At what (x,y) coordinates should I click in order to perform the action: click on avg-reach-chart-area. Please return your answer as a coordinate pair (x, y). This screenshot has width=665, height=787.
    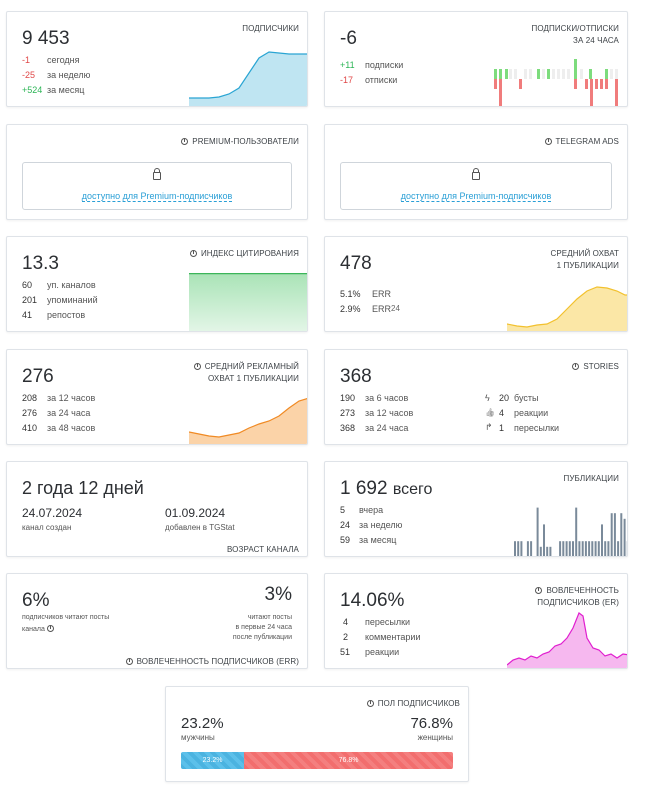
    Looking at the image, I should click on (567, 309).